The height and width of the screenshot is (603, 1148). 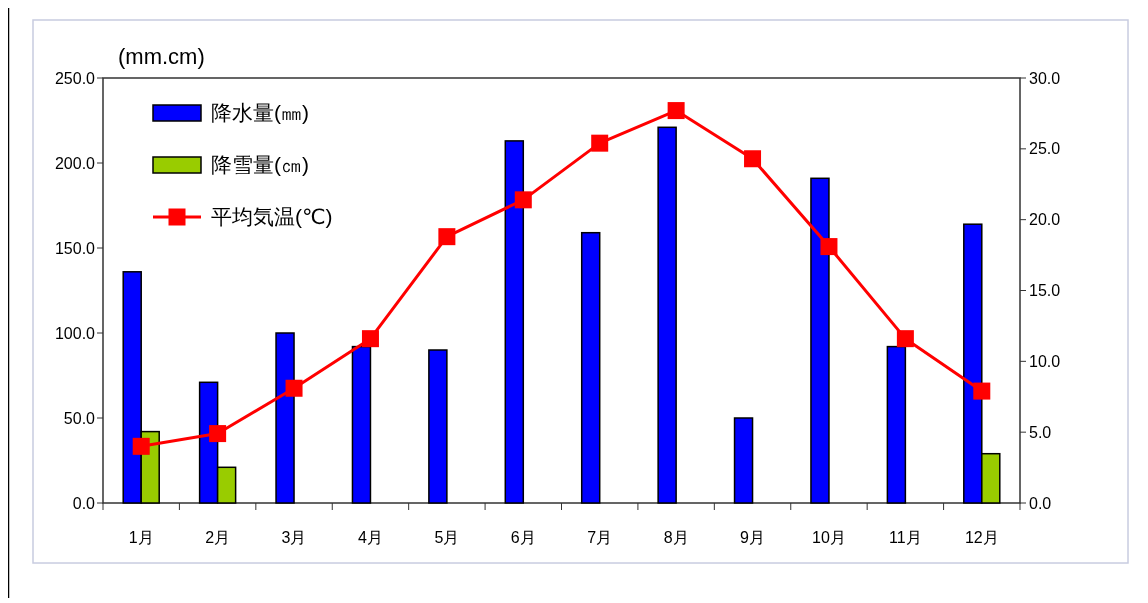 What do you see at coordinates (1045, 291) in the screenshot?
I see `y2-tick-label: 15.0` at bounding box center [1045, 291].